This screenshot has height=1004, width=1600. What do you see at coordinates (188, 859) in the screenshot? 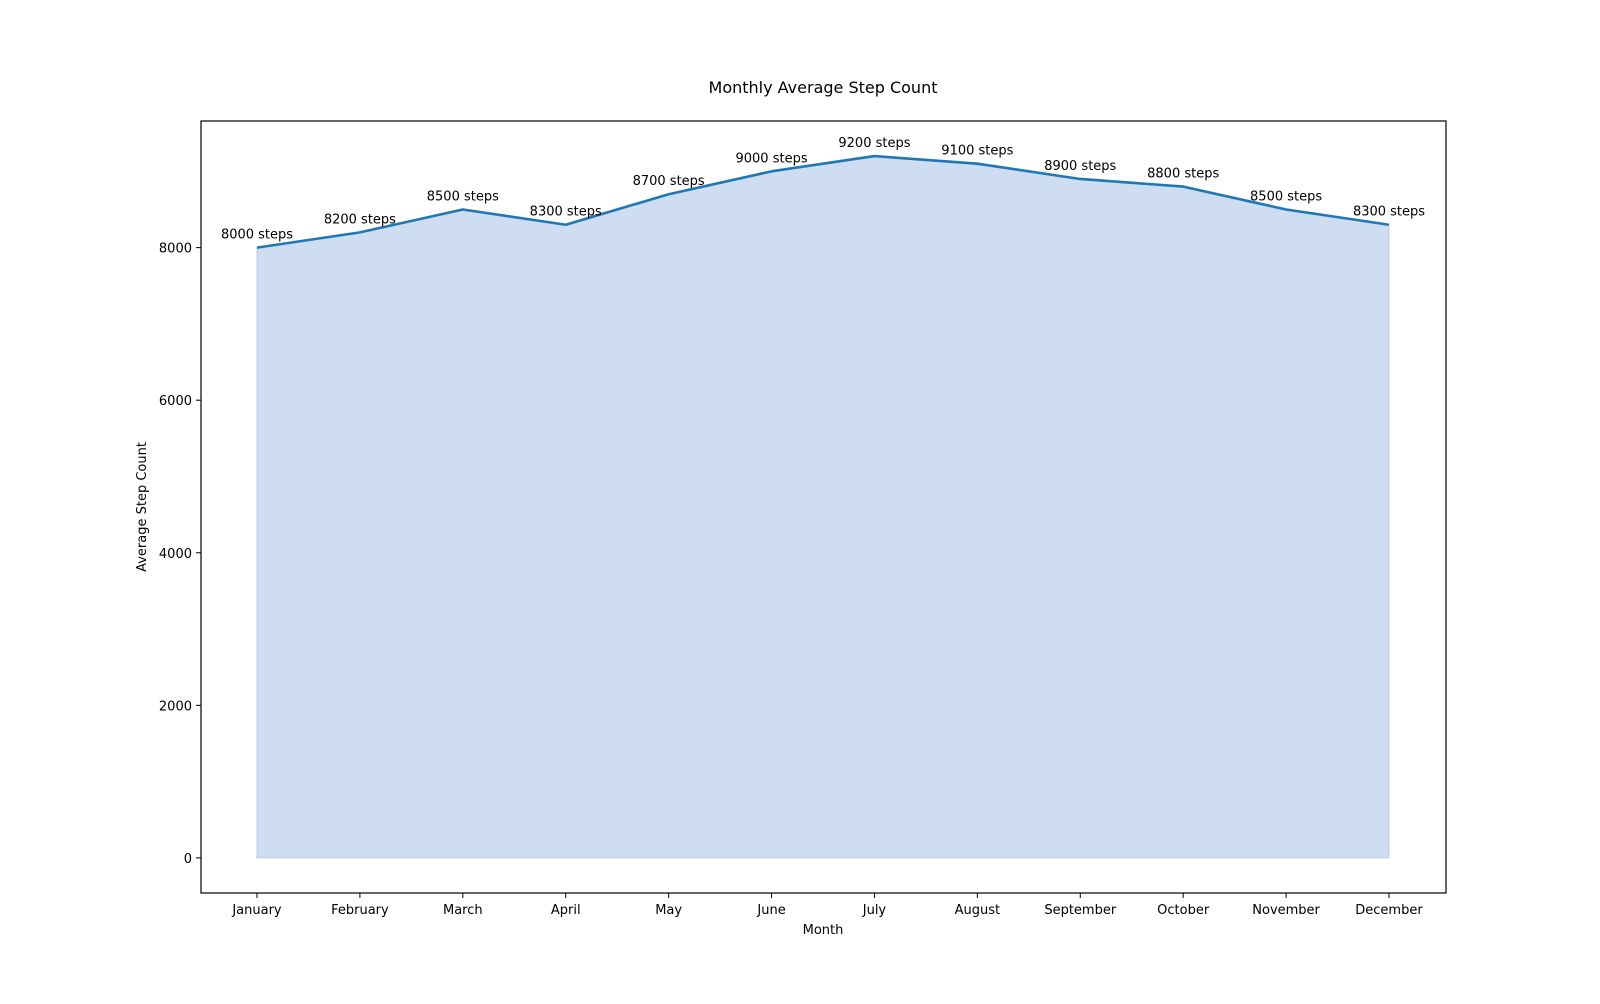
I see `y-tick-label: 0` at bounding box center [188, 859].